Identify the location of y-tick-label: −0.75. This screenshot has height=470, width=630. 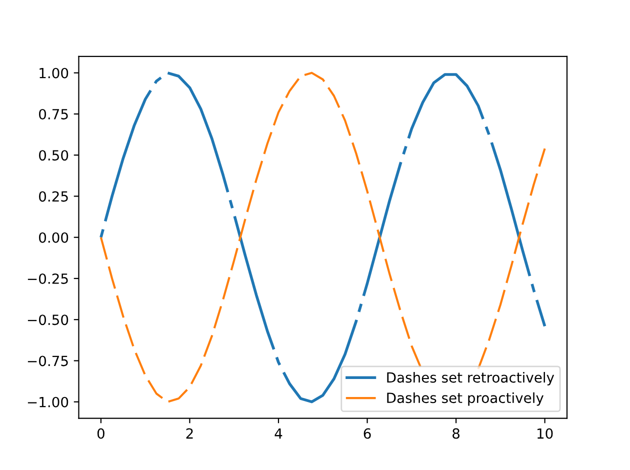
(48, 361).